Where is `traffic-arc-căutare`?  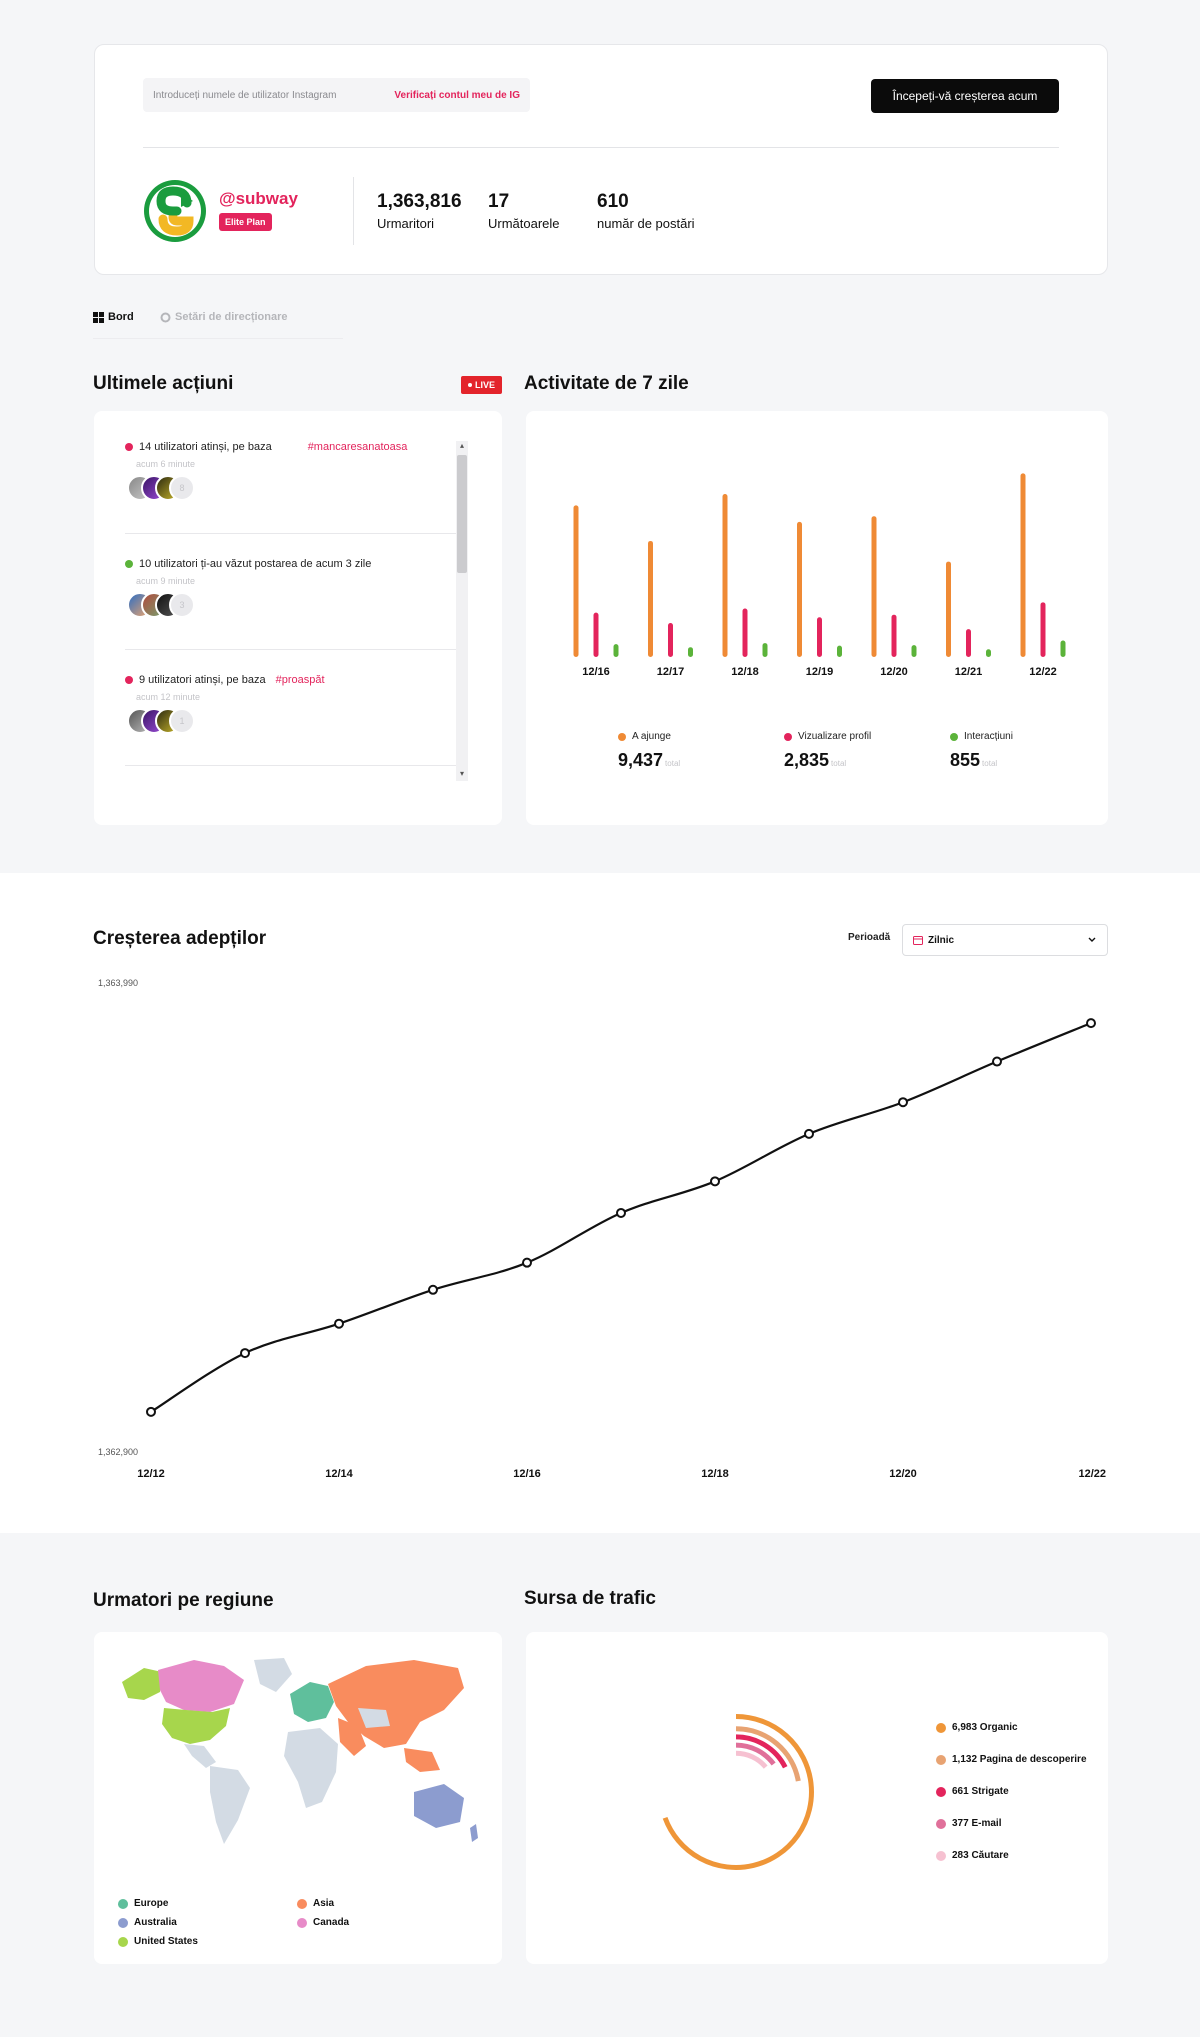 traffic-arc-căutare is located at coordinates (751, 1759).